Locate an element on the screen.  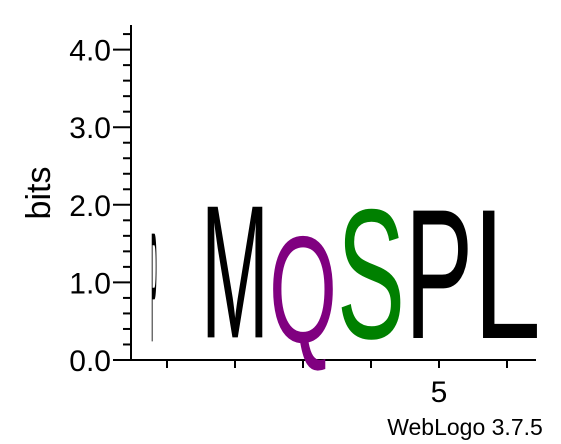
logo-letter-p-pos5: P is located at coordinates (439, 274).